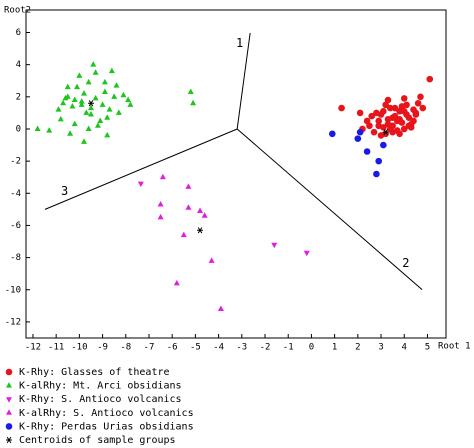 The height and width of the screenshot is (448, 474). Describe the element at coordinates (239, 43) in the screenshot. I see `root-line-label: 1` at that location.